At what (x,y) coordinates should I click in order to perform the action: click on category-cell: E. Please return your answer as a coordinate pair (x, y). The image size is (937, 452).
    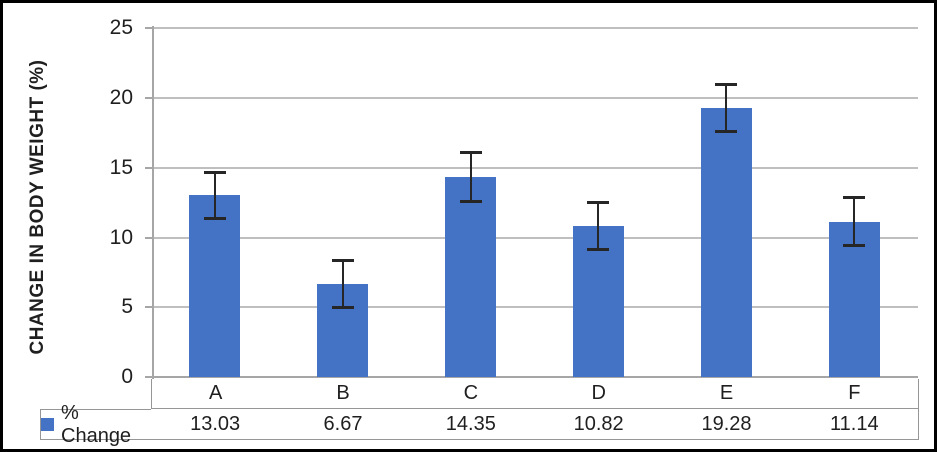
    Looking at the image, I should click on (727, 394).